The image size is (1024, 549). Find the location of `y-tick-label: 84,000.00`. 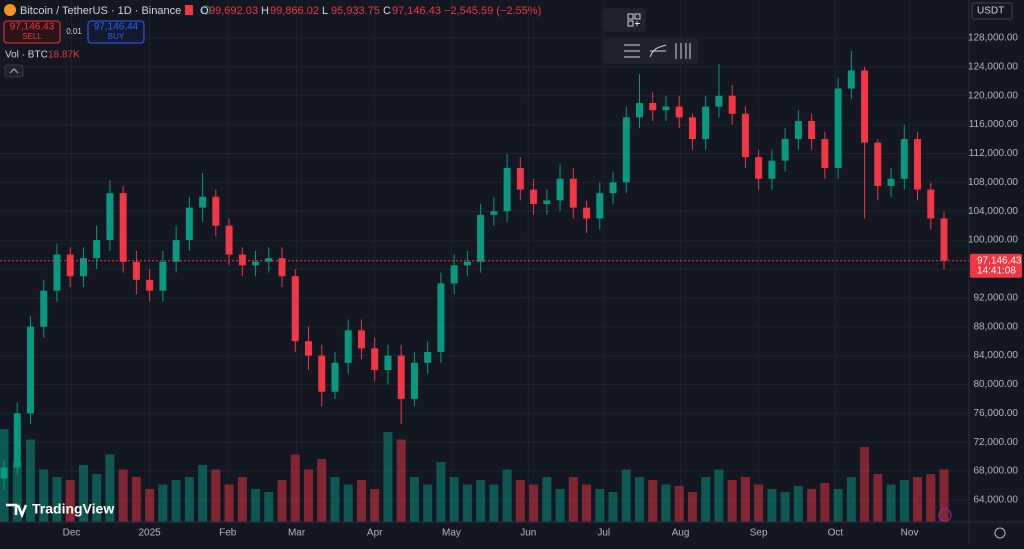

y-tick-label: 84,000.00 is located at coordinates (996, 355).